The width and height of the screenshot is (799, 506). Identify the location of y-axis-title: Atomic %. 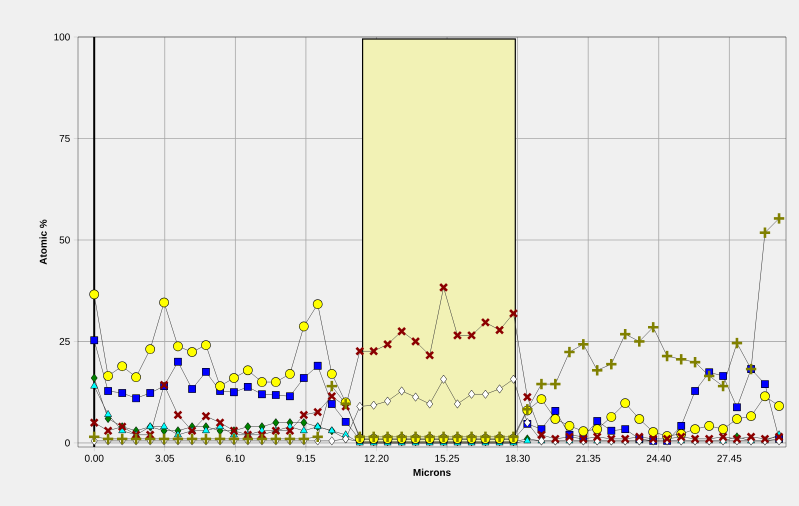
(43, 242).